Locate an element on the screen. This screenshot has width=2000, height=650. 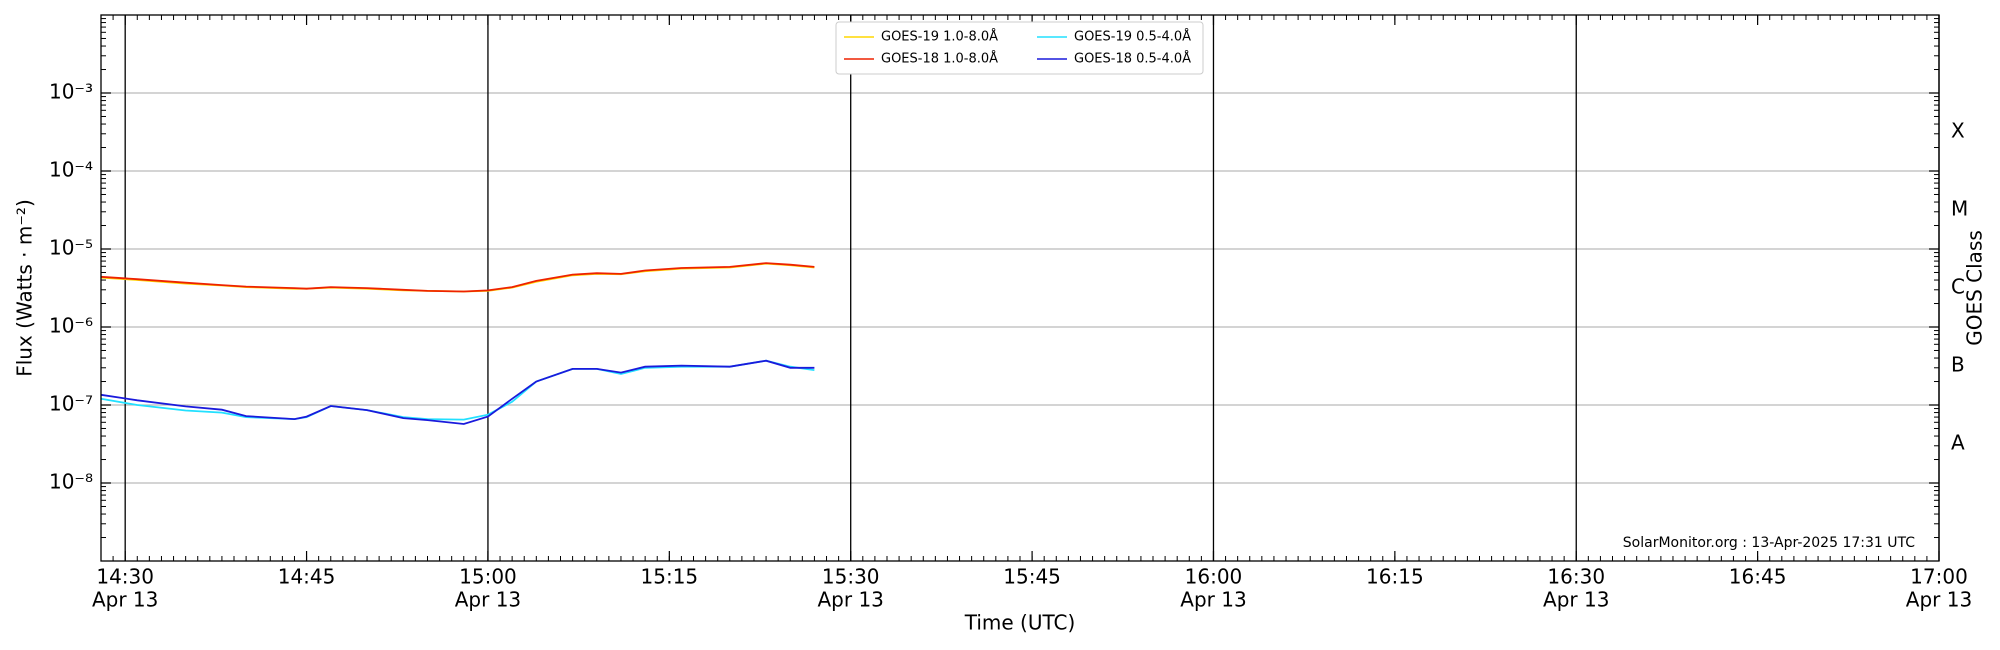
y-tick-label: 10⁻⁶ is located at coordinates (71, 326).